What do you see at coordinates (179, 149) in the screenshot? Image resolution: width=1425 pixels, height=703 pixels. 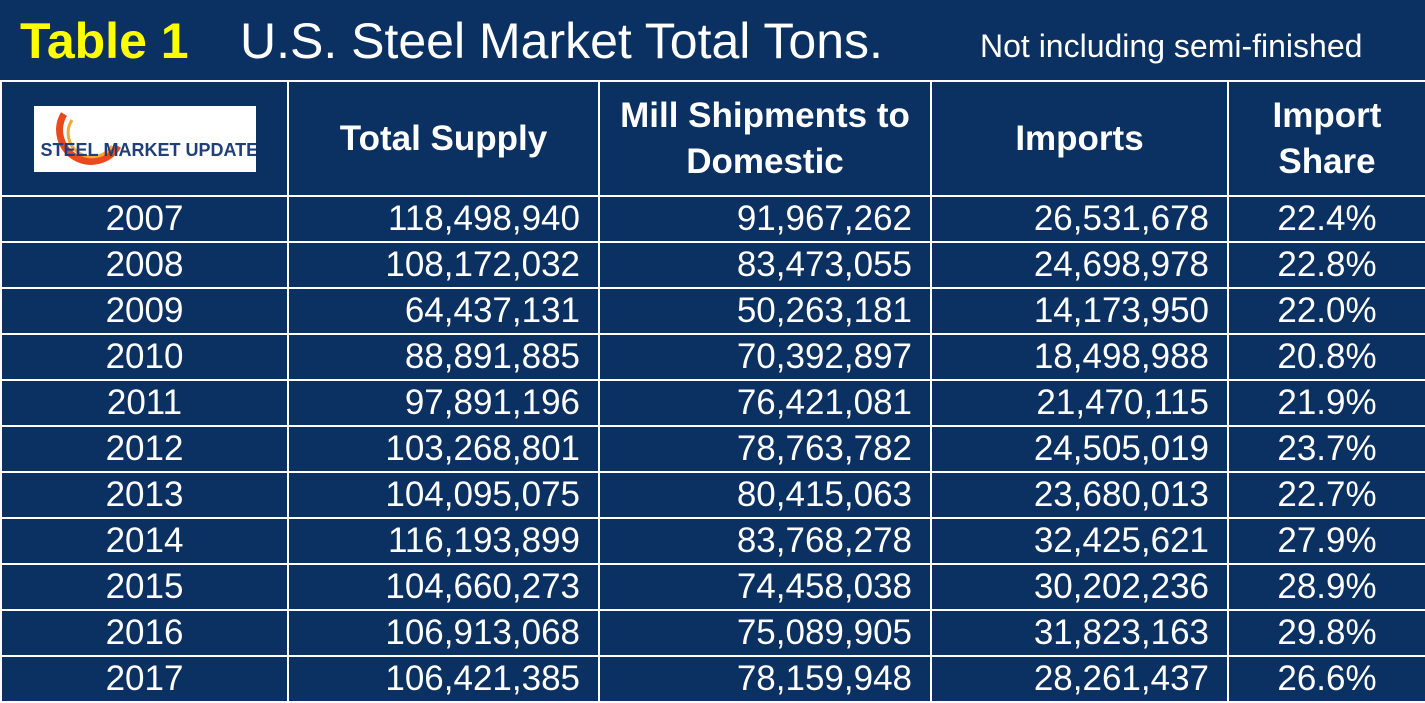 I see `logo-word-market-update: MARKET UPDATE` at bounding box center [179, 149].